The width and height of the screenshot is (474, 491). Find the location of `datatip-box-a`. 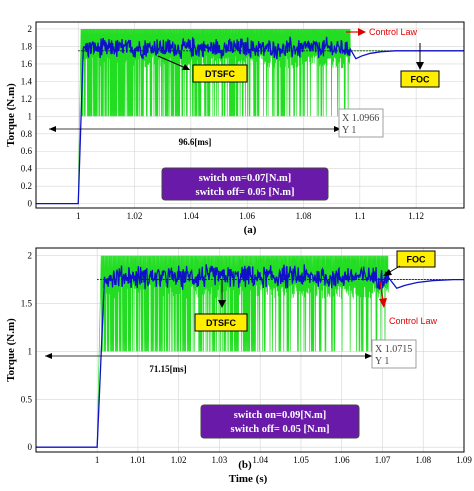

datatip-box-a is located at coordinates (361, 123).